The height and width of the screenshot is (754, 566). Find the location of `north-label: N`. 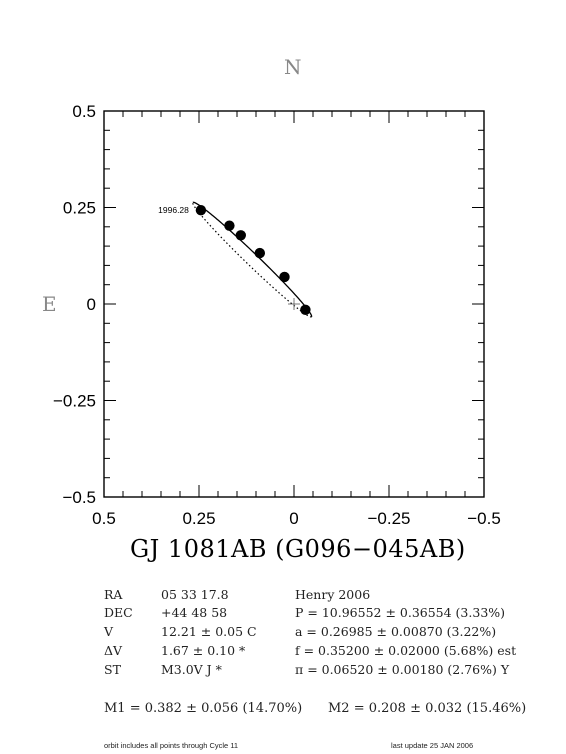

north-label: N is located at coordinates (293, 67).